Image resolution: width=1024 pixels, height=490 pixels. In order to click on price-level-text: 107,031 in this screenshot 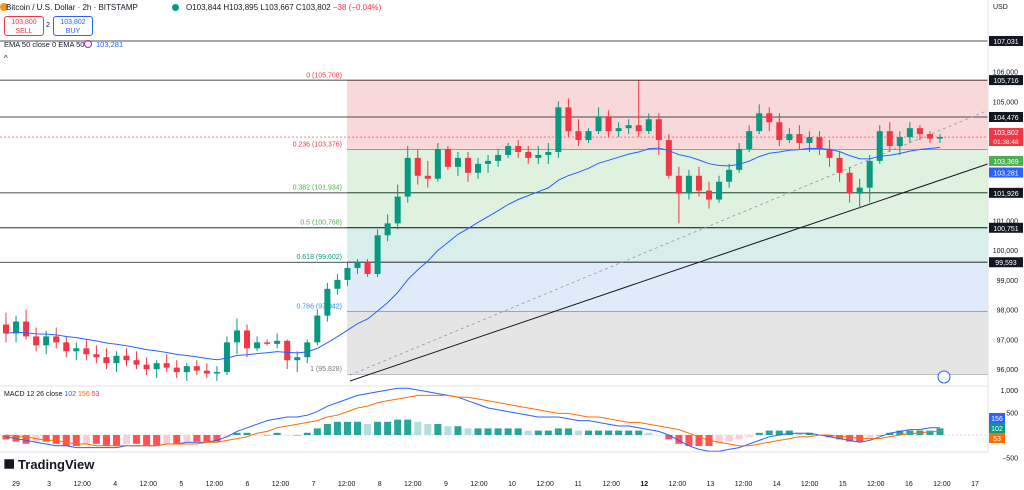, I will do `click(1005, 42)`.